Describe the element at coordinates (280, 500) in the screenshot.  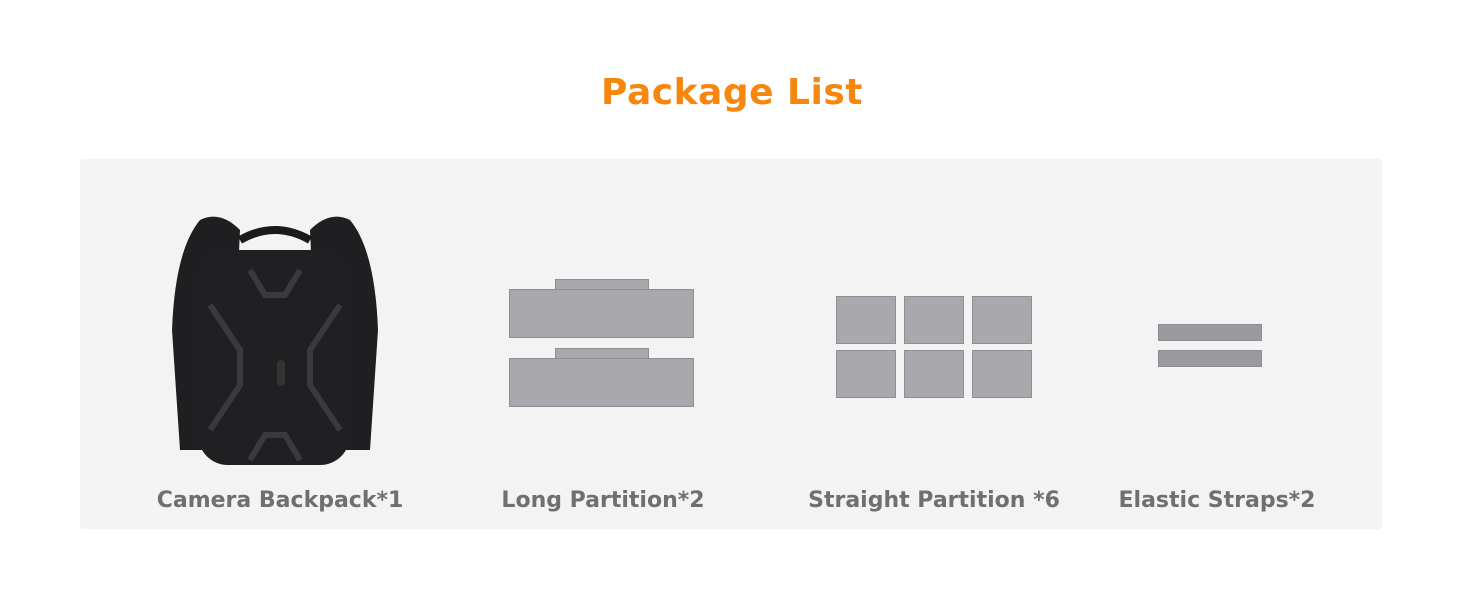
I see `item-label-camera-backpack: Camera Backpack*1` at that location.